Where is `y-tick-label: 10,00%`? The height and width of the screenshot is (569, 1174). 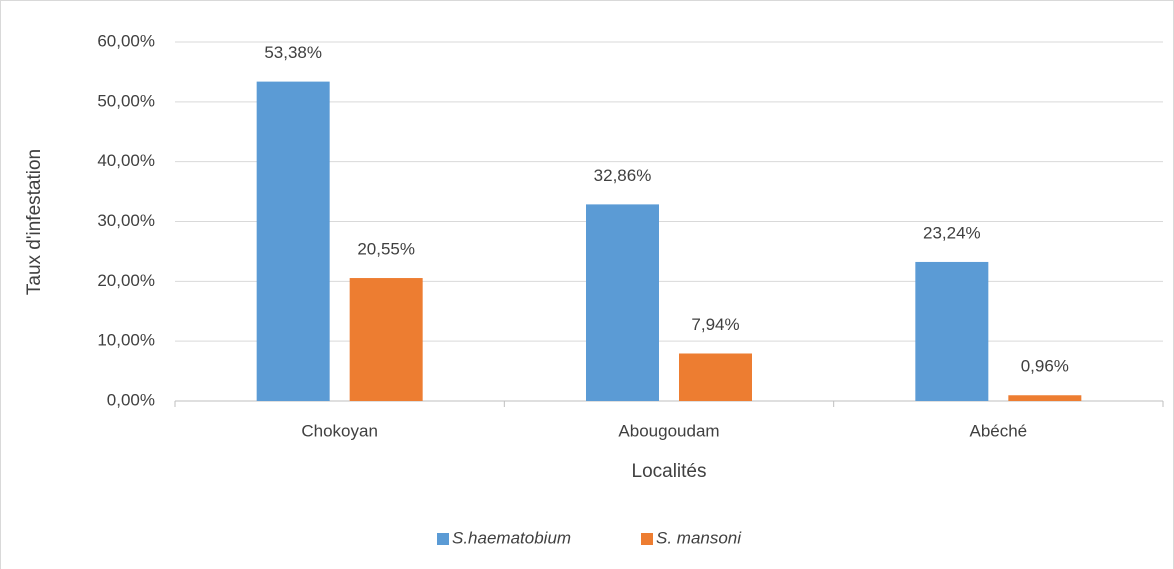
y-tick-label: 10,00% is located at coordinates (126, 340).